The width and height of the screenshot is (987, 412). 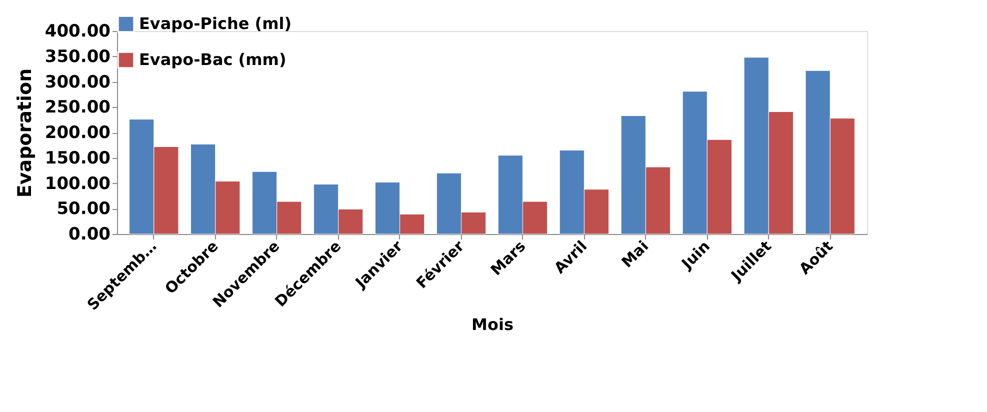 What do you see at coordinates (77, 82) in the screenshot?
I see `y-tick-label: 300.00` at bounding box center [77, 82].